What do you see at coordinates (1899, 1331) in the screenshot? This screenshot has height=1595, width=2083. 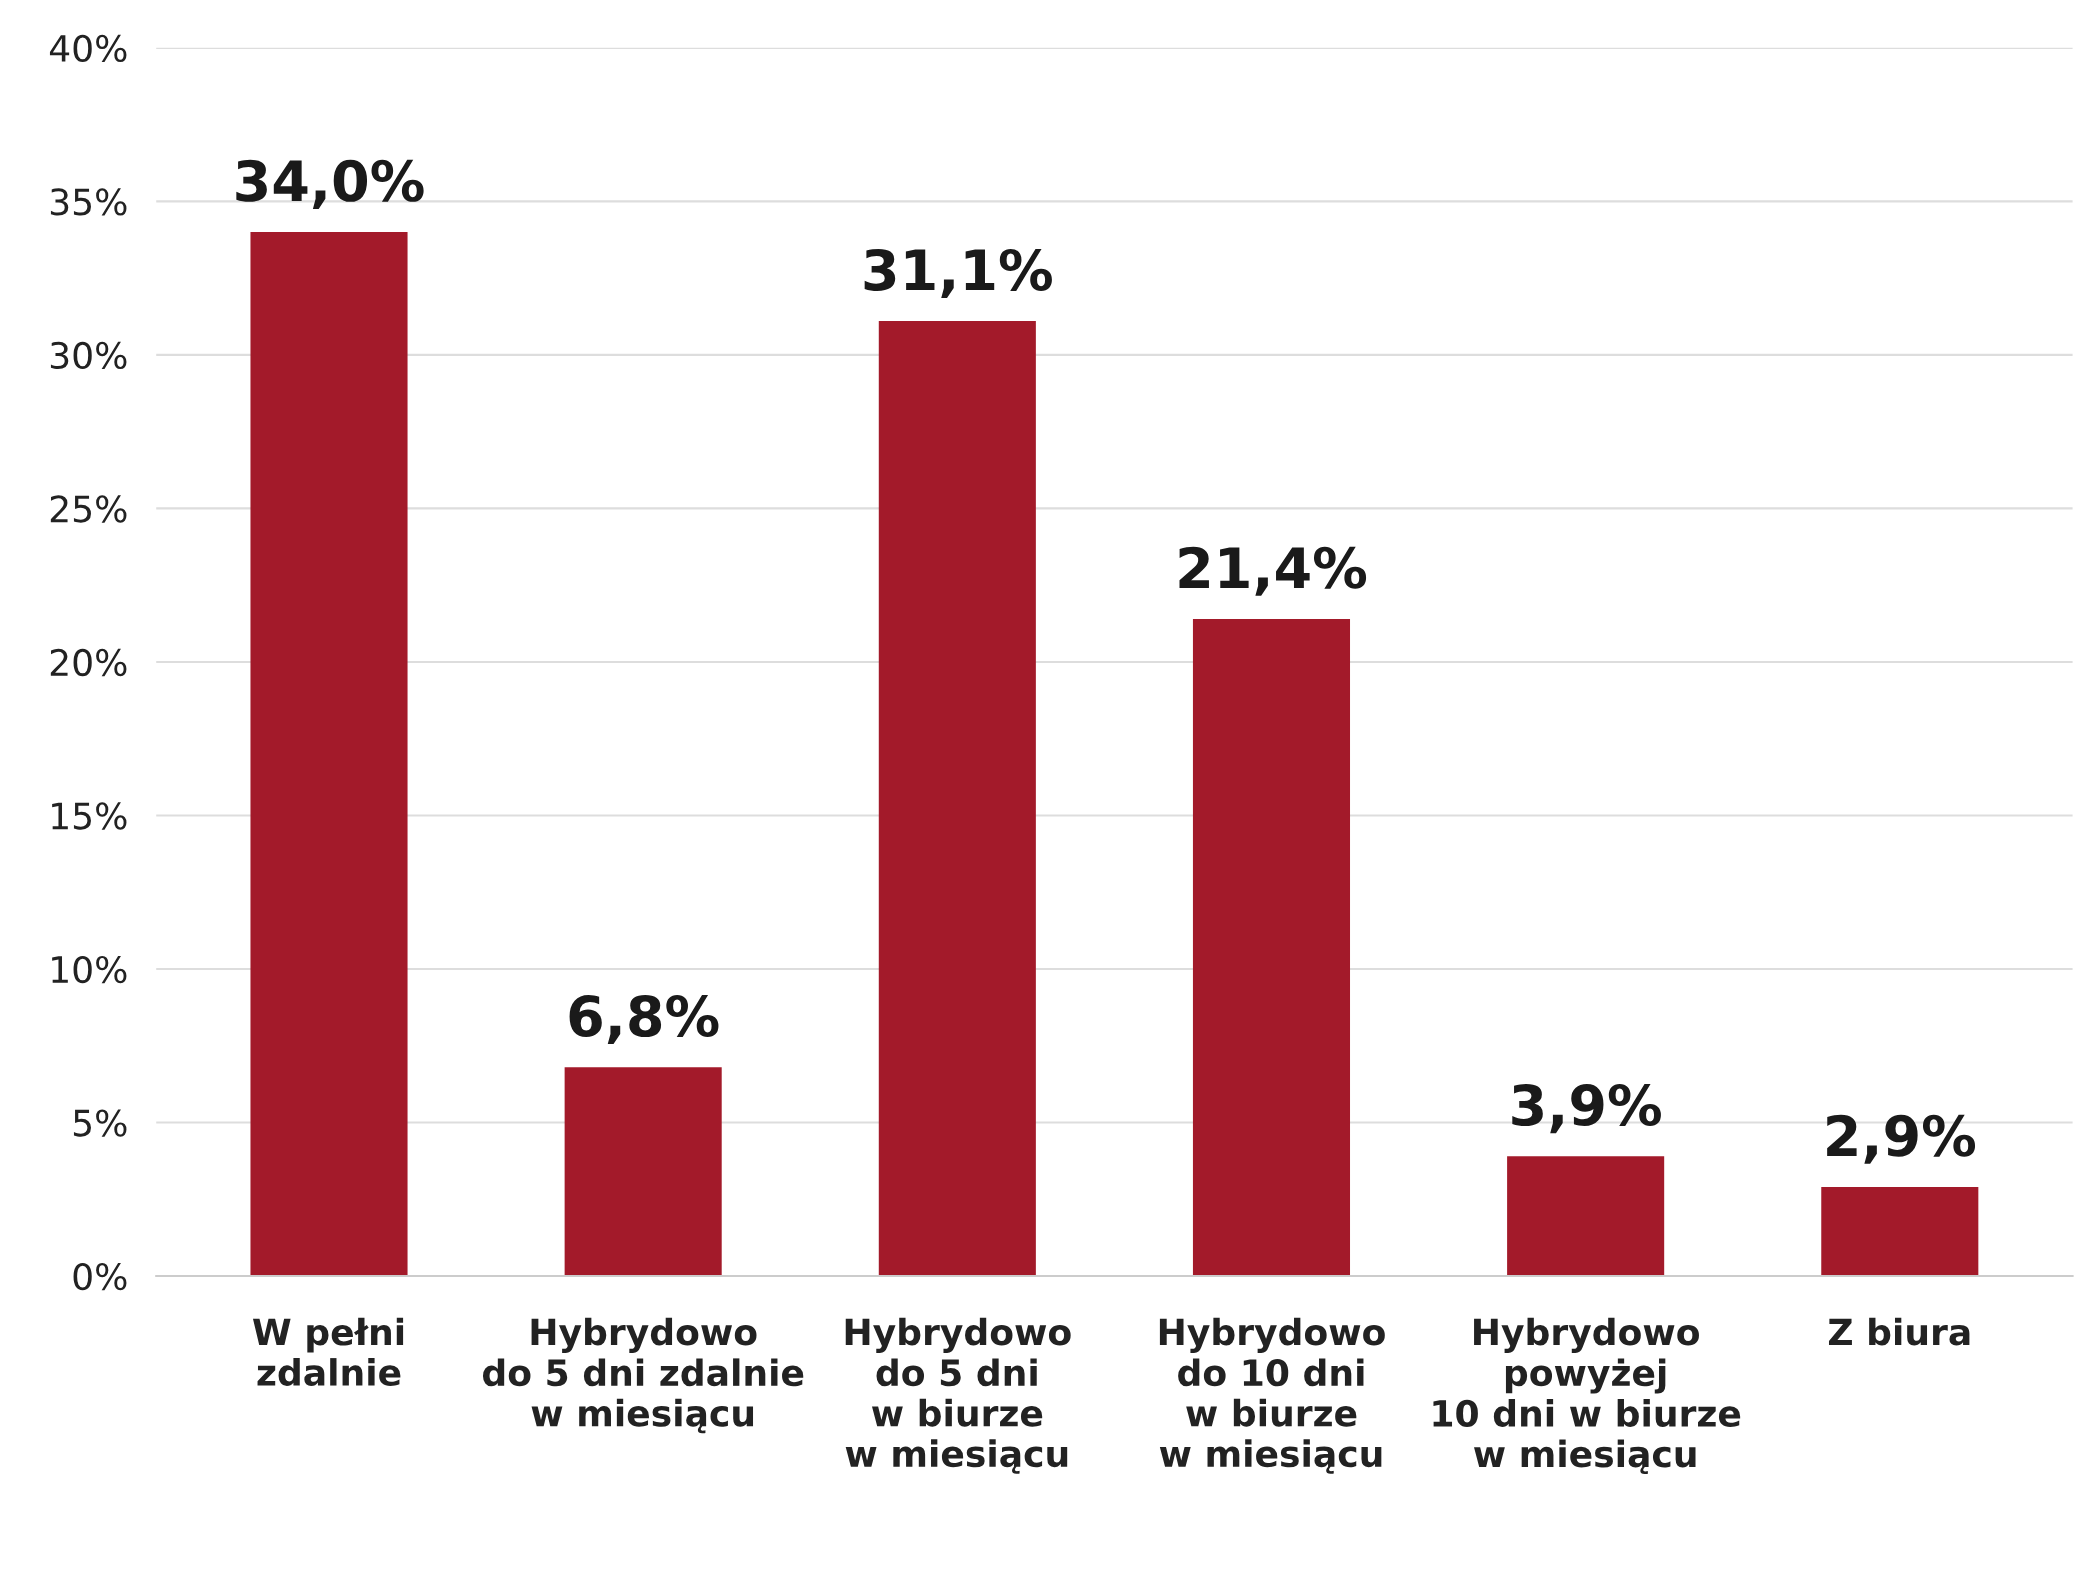 I see `x-tick-label: Z biura` at bounding box center [1899, 1331].